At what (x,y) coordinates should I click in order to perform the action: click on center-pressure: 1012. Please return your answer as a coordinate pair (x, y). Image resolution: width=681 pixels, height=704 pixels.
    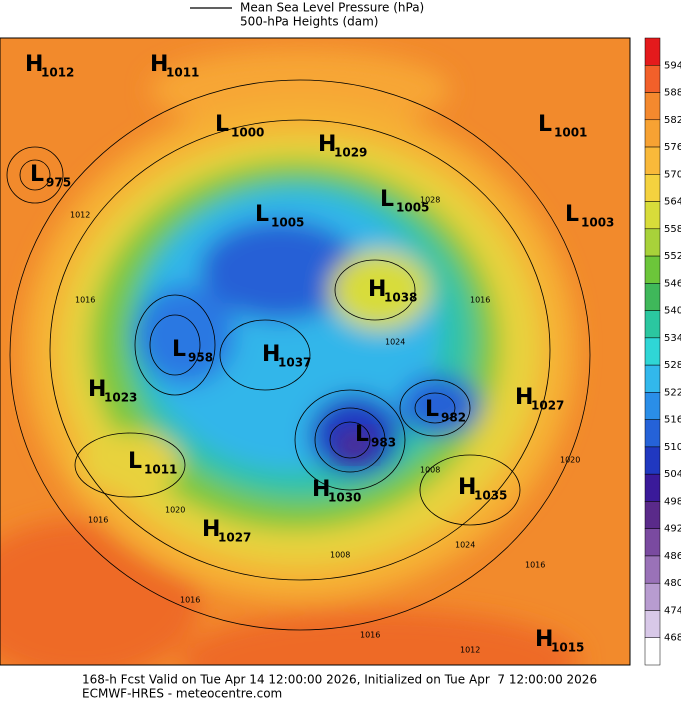
    Looking at the image, I should click on (57, 73).